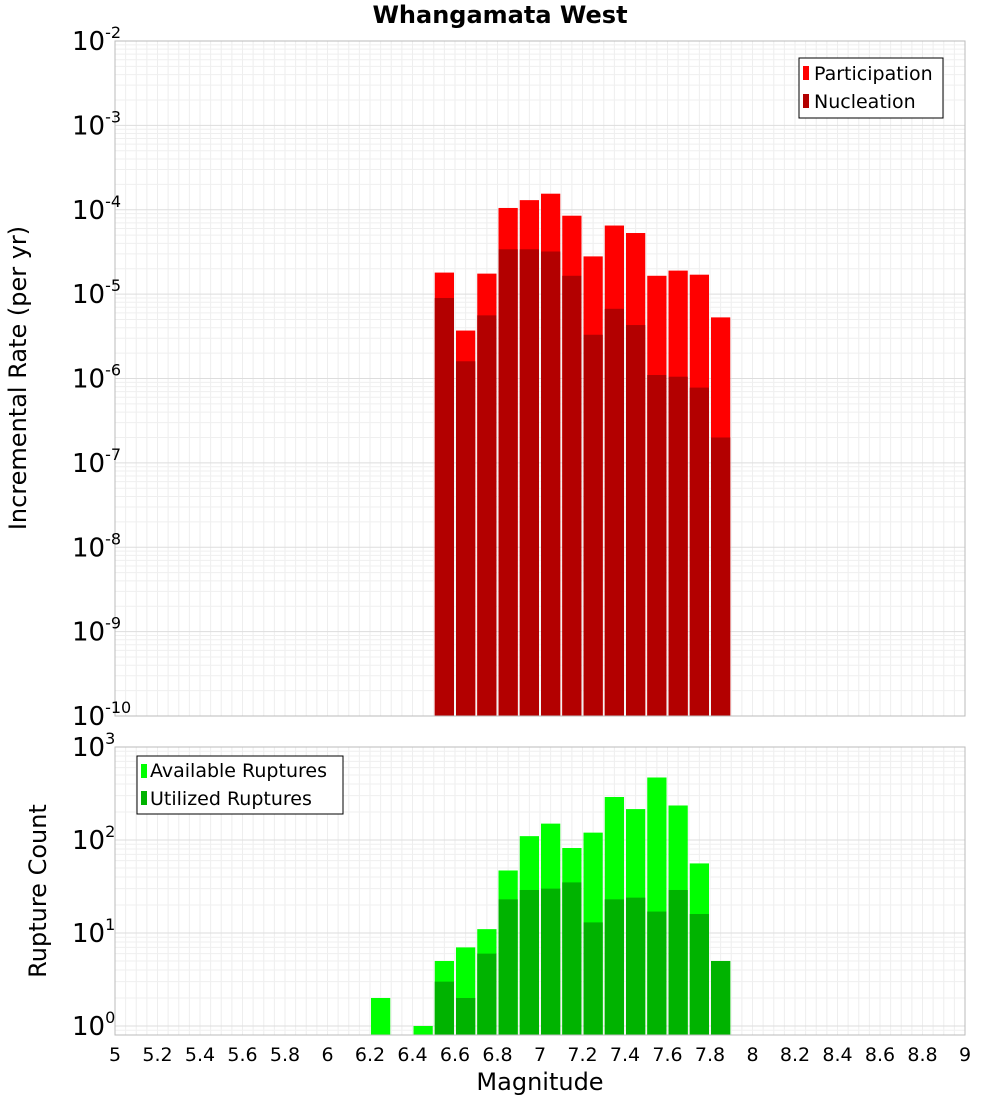 This screenshot has width=1000, height=1100. What do you see at coordinates (96, 40) in the screenshot?
I see `y-tick-label: 10⁻²` at bounding box center [96, 40].